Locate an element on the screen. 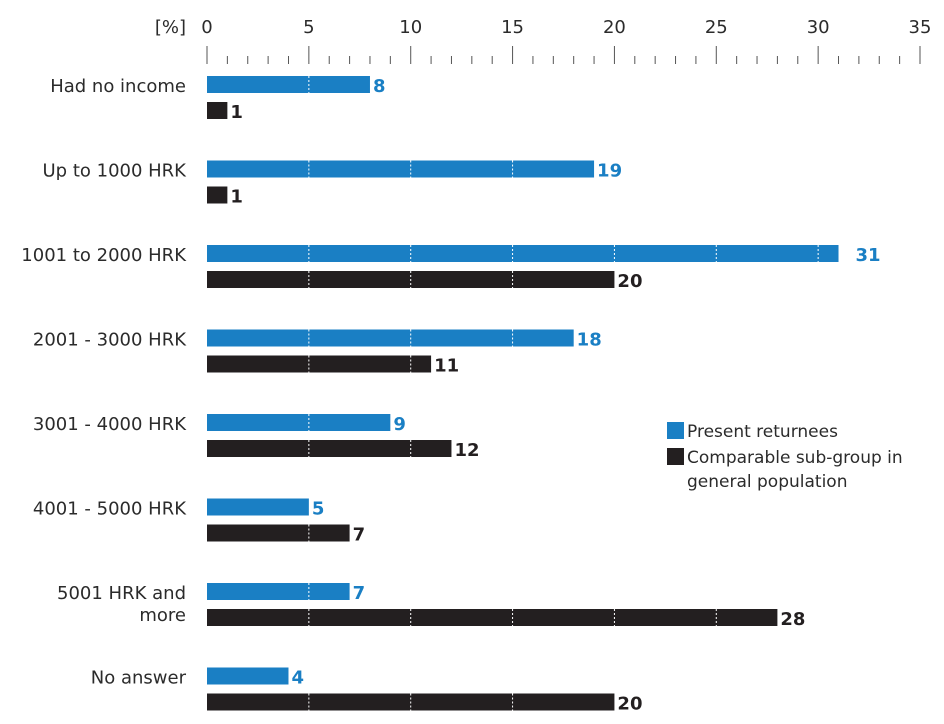 The width and height of the screenshot is (944, 724). category-label-line: 3001 - 4000 HRK is located at coordinates (110, 424).